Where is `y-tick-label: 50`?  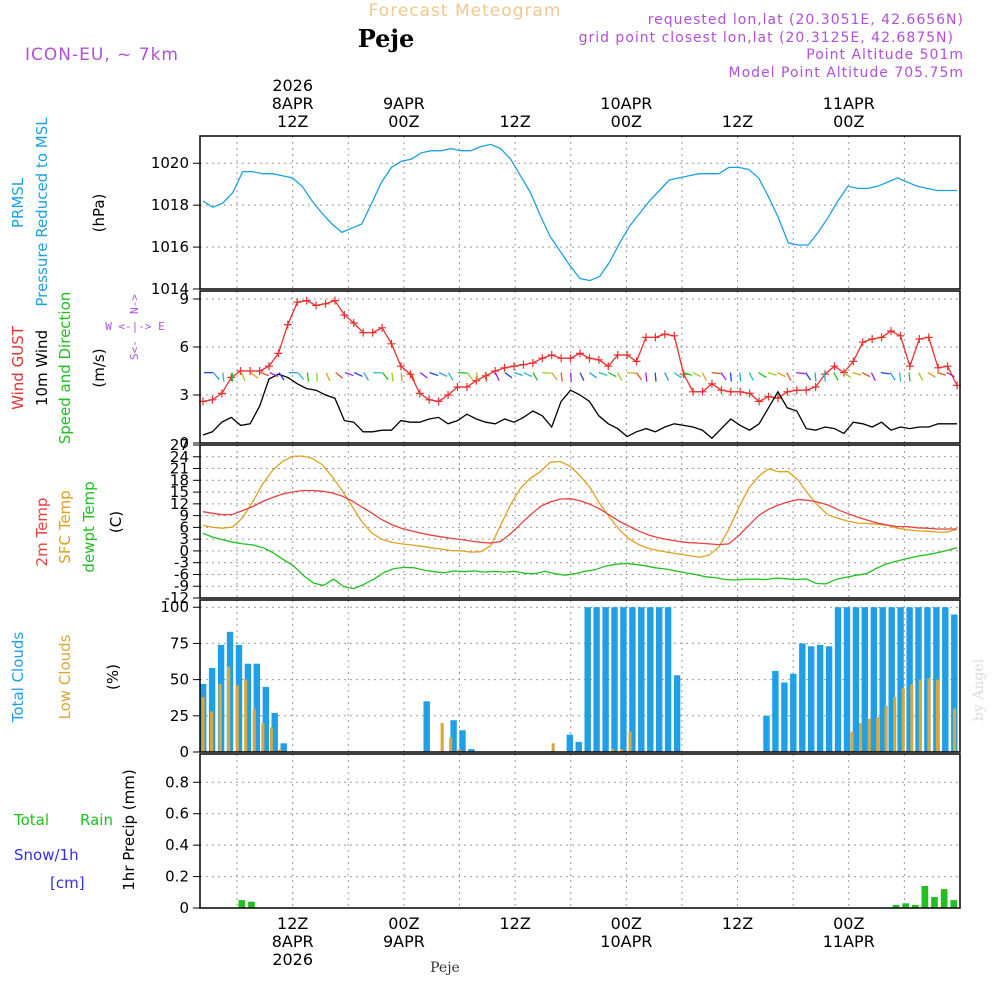
y-tick-label: 50 is located at coordinates (179, 680).